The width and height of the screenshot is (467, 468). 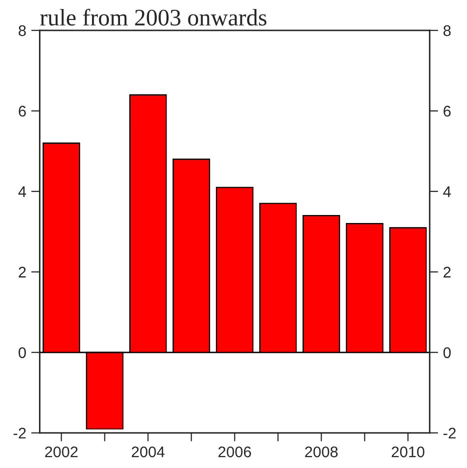 What do you see at coordinates (450, 433) in the screenshot?
I see `y2-tick-label: -2` at bounding box center [450, 433].